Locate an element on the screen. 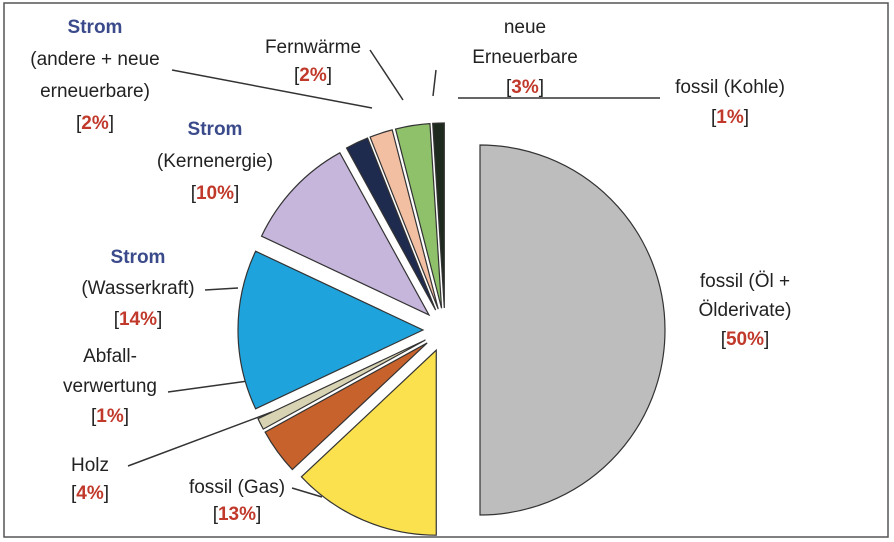  value-label: [3%] is located at coordinates (525, 87).